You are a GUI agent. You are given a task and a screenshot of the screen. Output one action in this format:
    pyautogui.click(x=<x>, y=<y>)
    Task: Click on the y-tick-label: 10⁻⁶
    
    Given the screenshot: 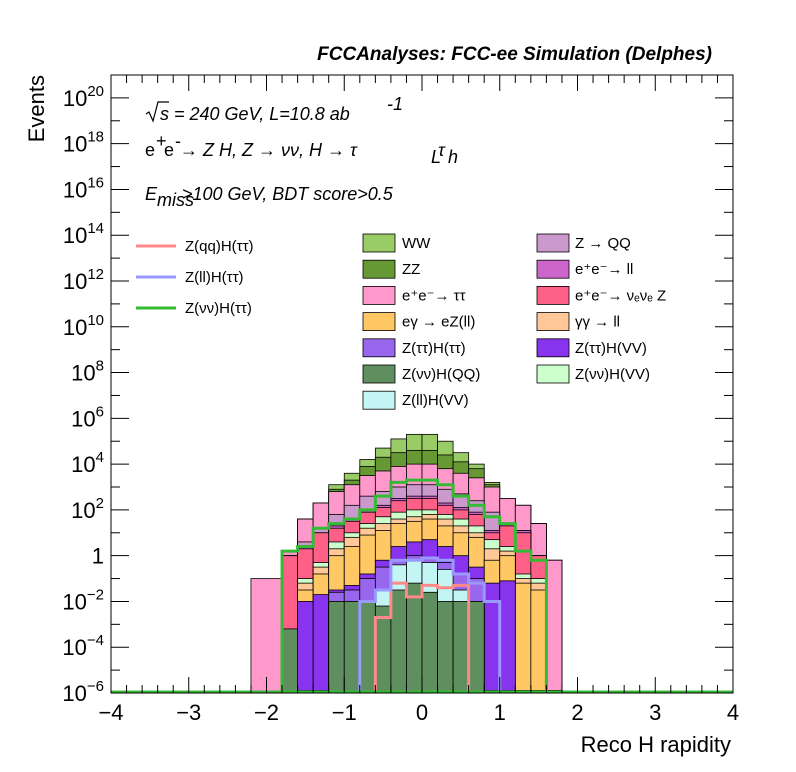 What is the action you would take?
    pyautogui.click(x=83, y=692)
    